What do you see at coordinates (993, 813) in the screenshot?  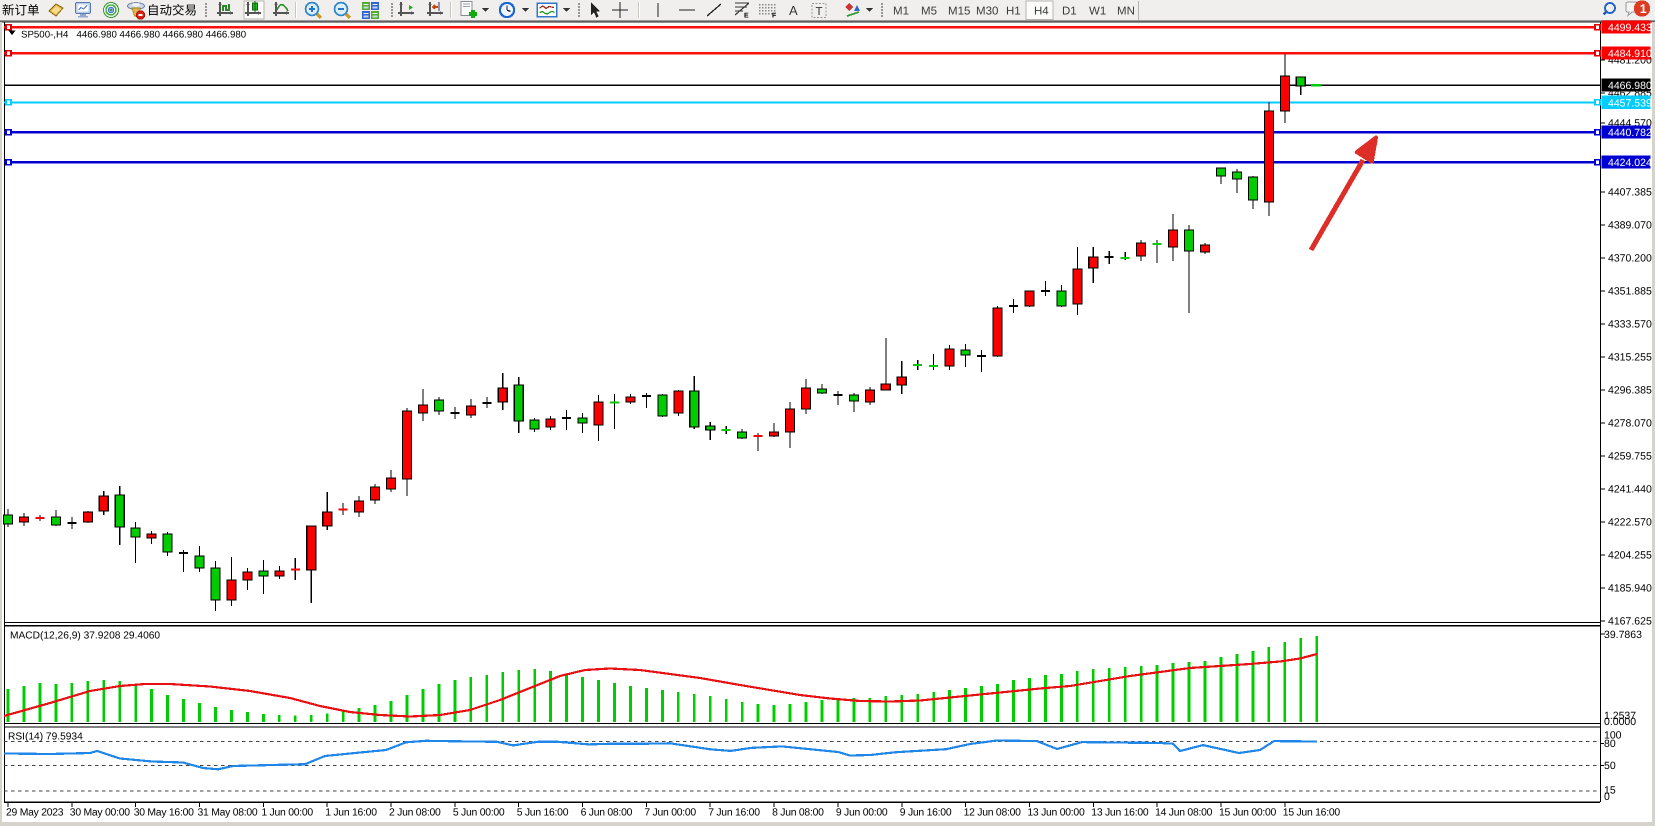 I see `svg-text: 12 Jun 08:00` at bounding box center [993, 813].